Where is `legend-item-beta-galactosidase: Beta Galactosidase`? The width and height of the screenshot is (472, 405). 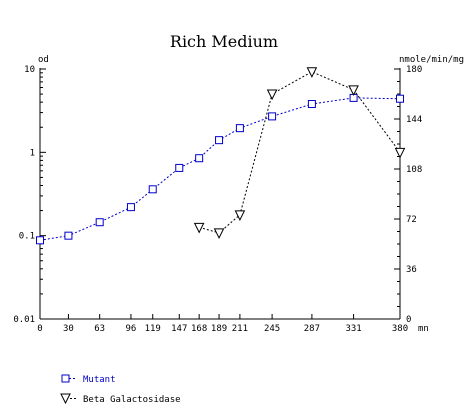 legend-item-beta-galactosidase: Beta Galactosidase is located at coordinates (120, 399).